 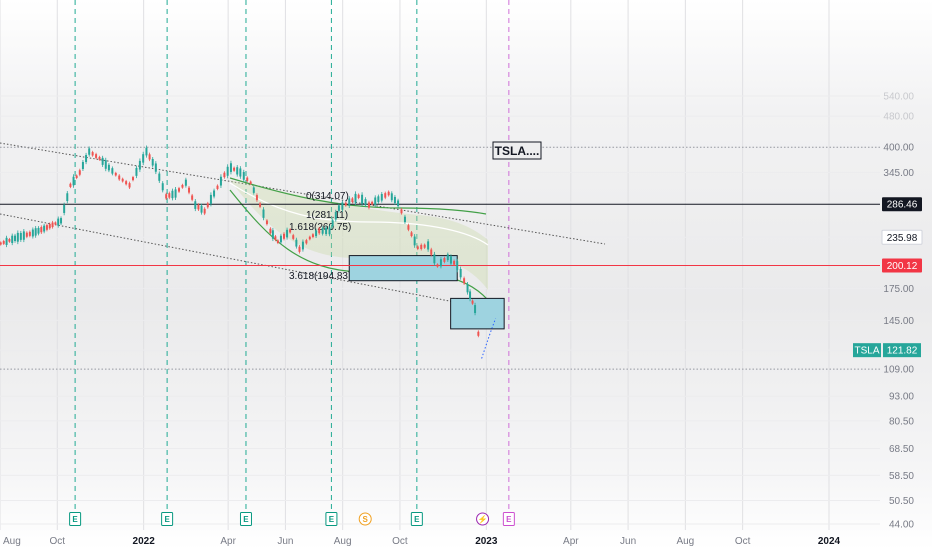 I want to click on price-tick-label: 44.00, so click(x=901, y=525).